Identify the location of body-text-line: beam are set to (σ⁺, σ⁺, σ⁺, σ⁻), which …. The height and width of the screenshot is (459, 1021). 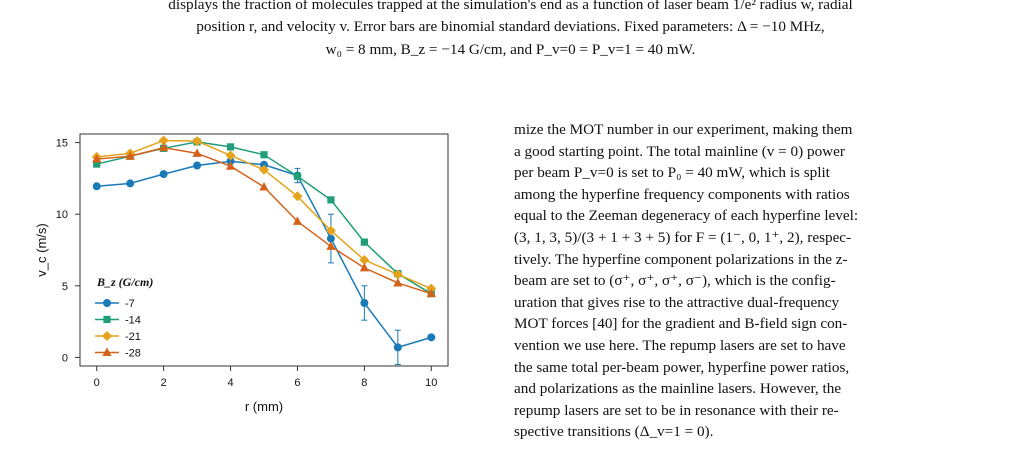
(675, 281).